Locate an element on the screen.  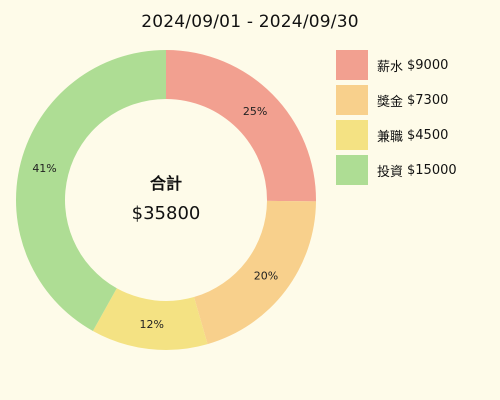
legend-item-salary: 薪水 $9000 is located at coordinates (396, 65).